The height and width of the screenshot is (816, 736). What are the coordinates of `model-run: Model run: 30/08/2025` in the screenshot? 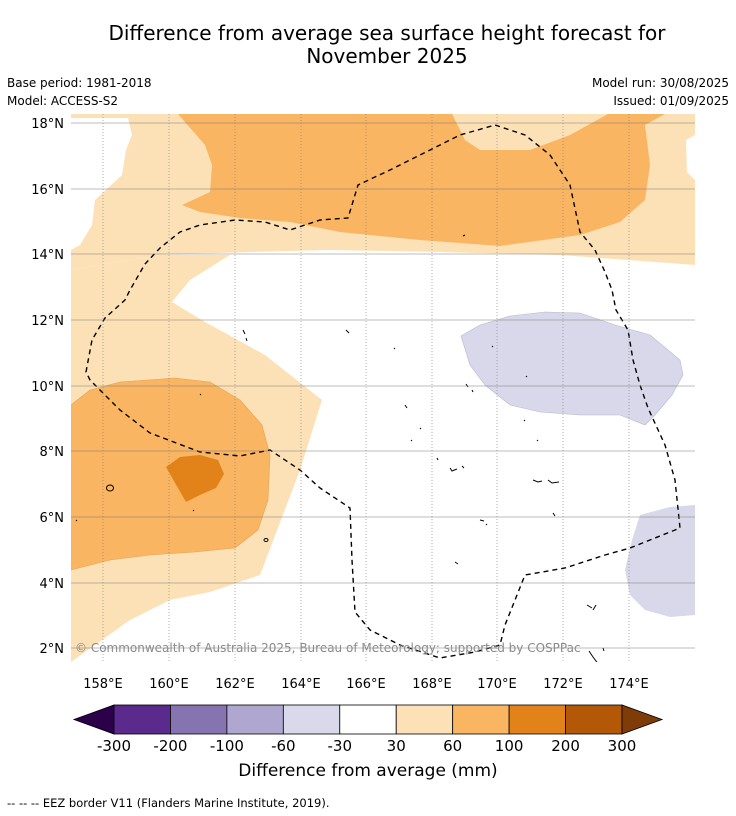 It's located at (660, 83).